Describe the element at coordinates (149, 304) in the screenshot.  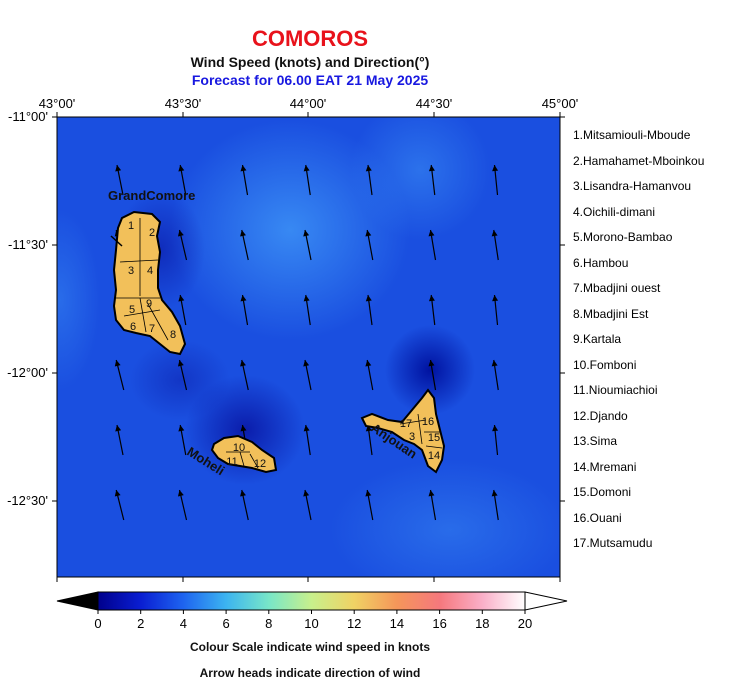
I see `region-number: 9` at that location.